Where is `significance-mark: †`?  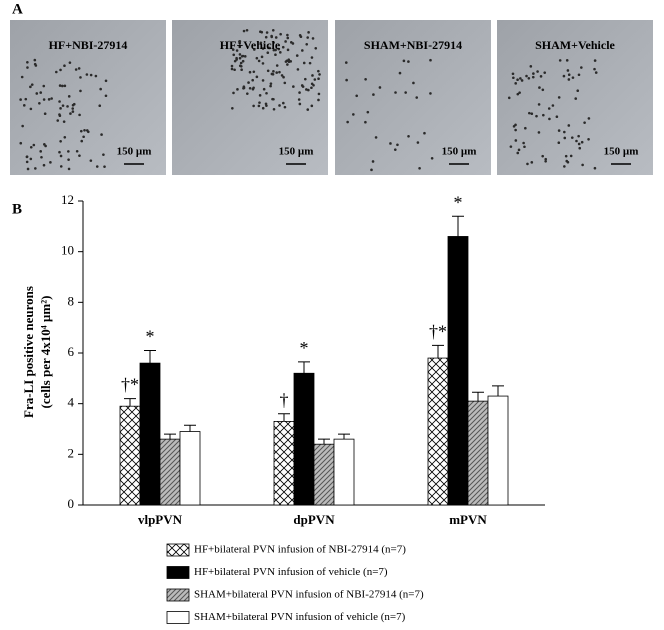 significance-mark: † is located at coordinates (284, 400).